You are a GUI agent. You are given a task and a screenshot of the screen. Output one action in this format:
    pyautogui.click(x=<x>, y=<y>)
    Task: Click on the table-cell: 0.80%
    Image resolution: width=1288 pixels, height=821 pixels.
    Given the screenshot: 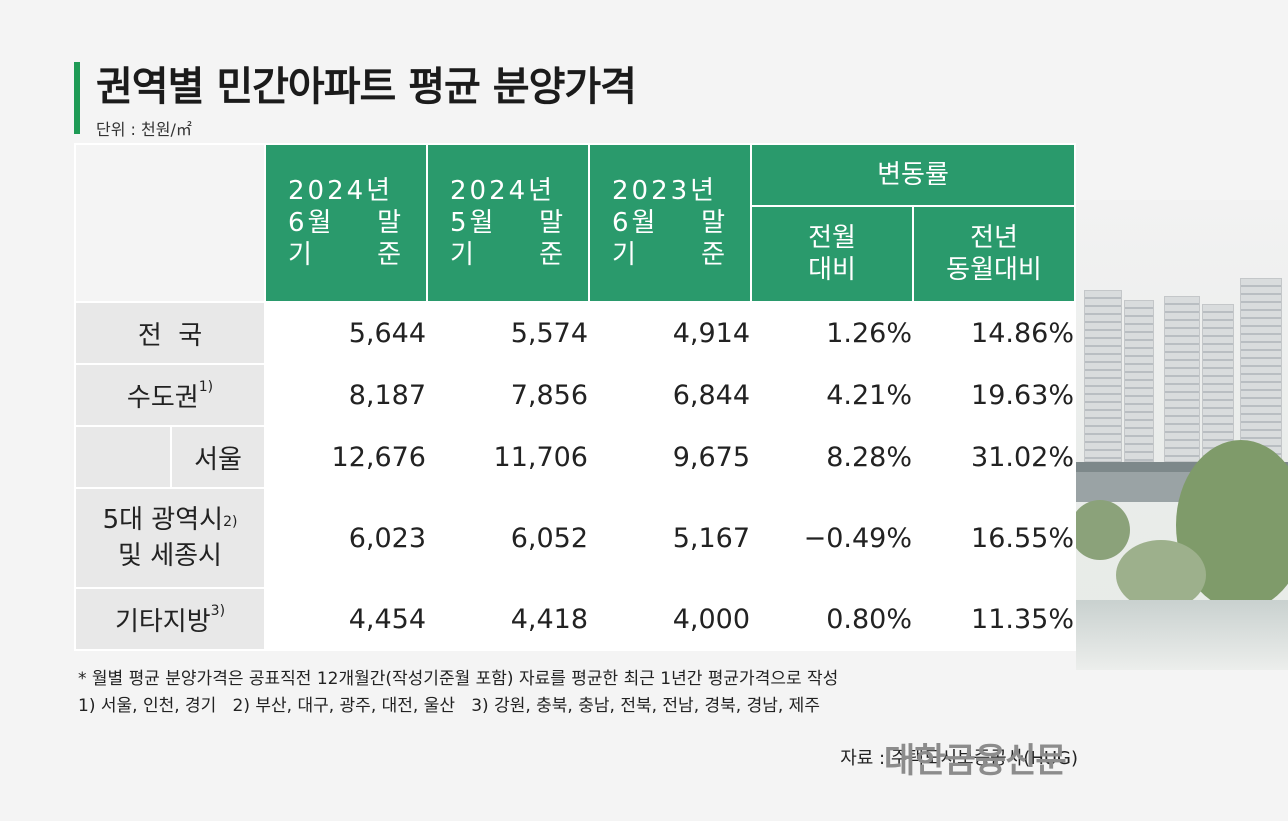 What is the action you would take?
    pyautogui.click(x=832, y=619)
    